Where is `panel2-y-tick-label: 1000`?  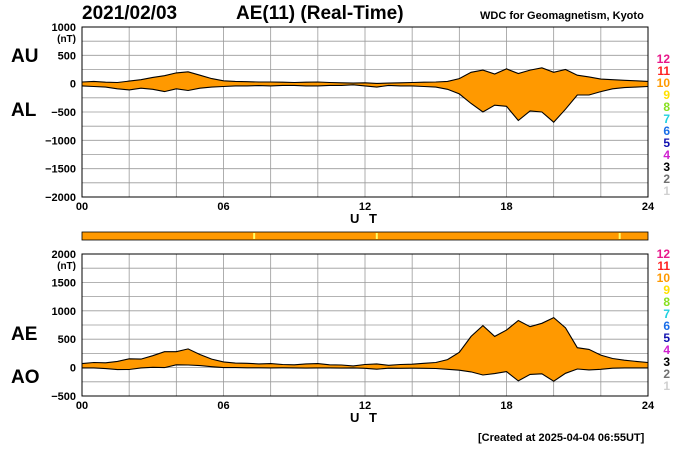 panel2-y-tick-label: 1000 is located at coordinates (64, 312).